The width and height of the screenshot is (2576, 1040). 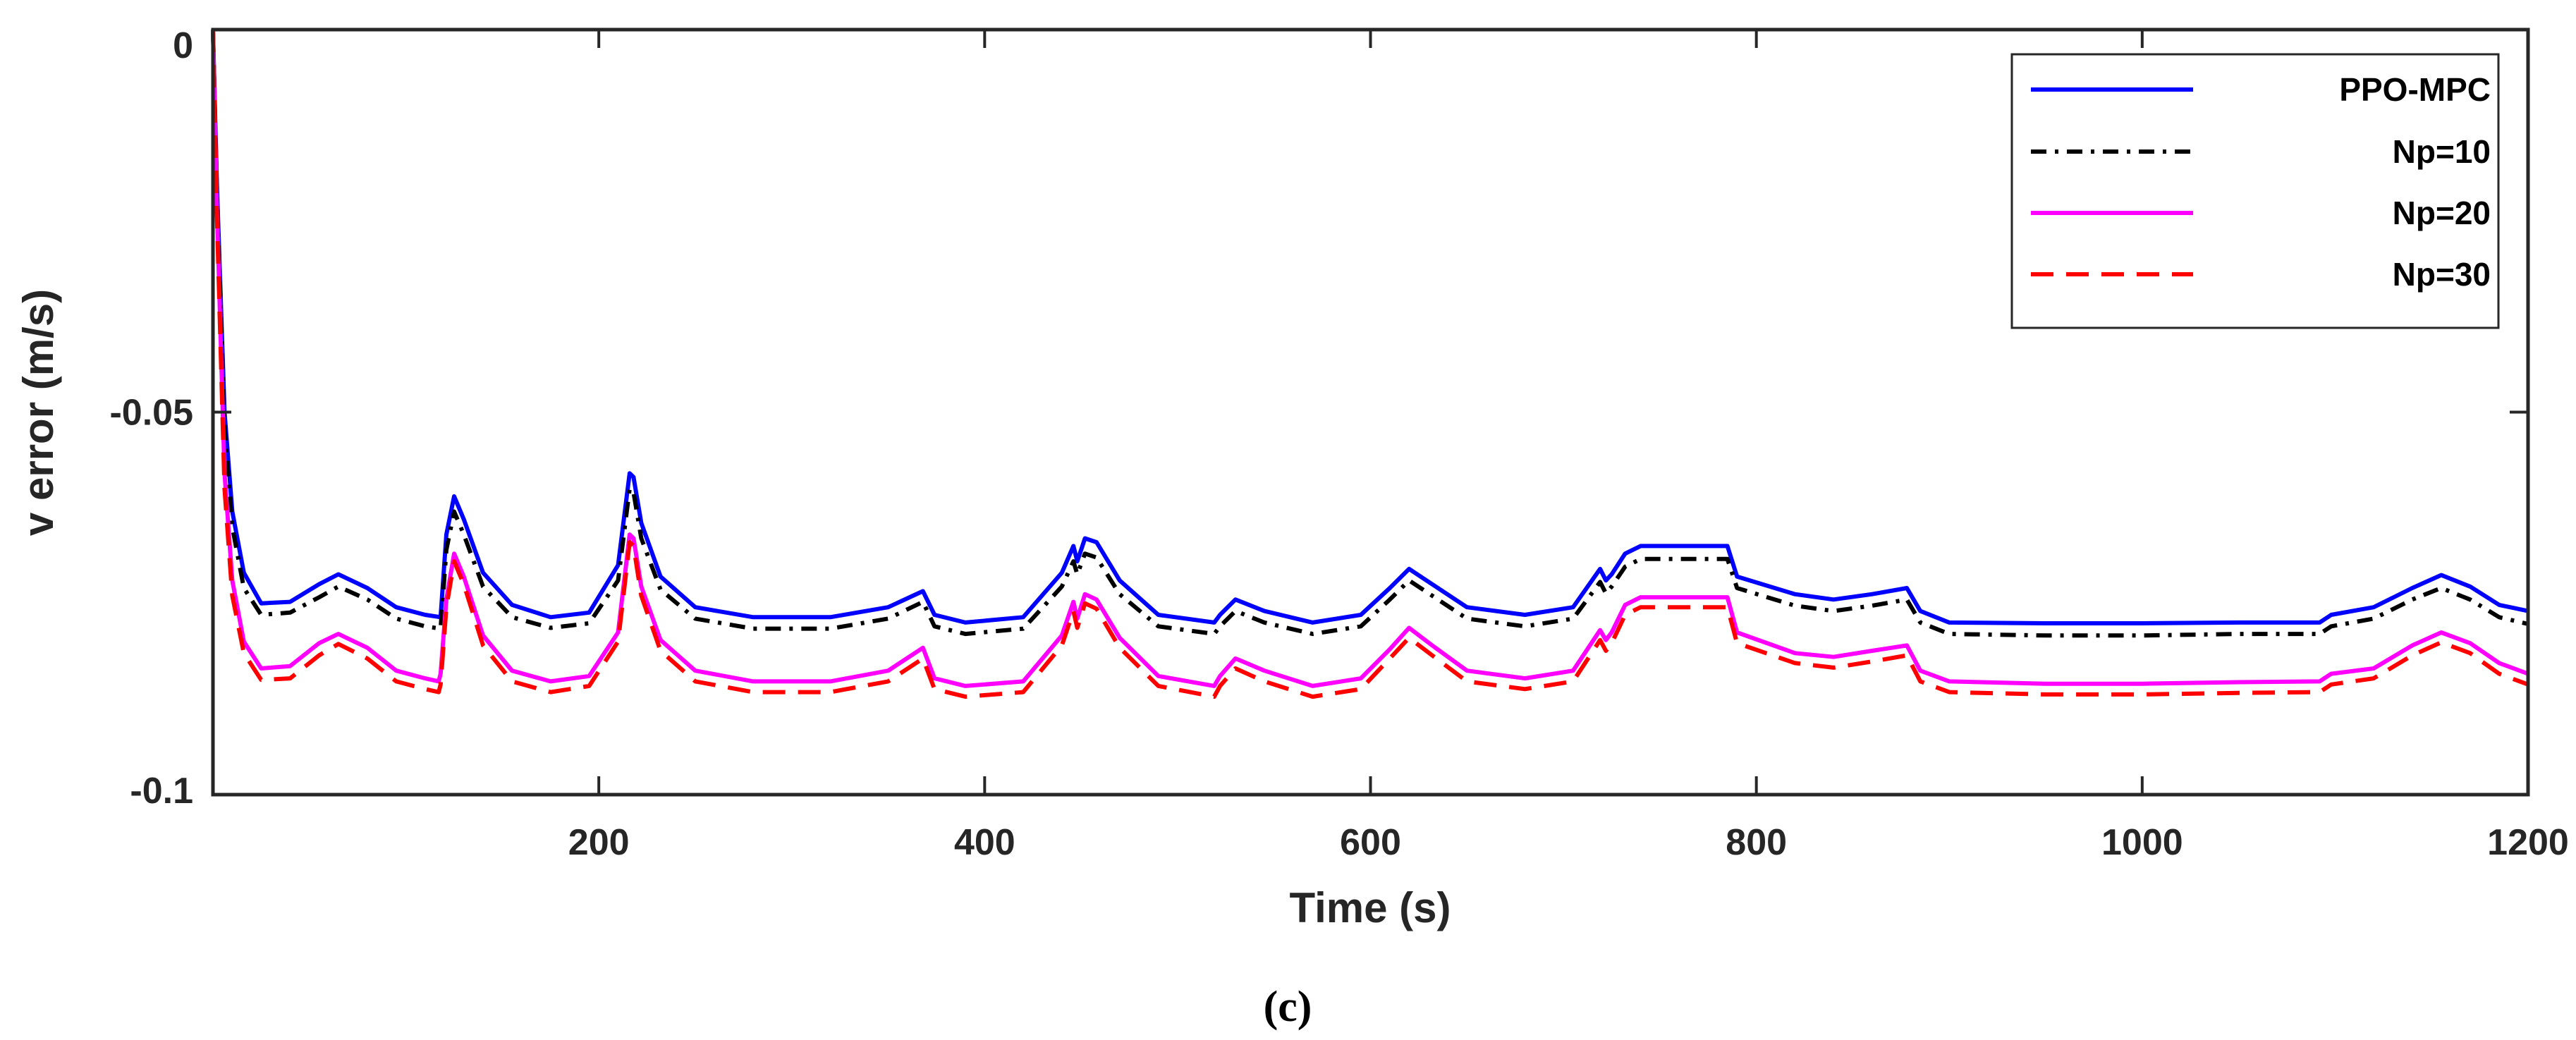 What do you see at coordinates (599, 842) in the screenshot?
I see `x-tick-label: 200` at bounding box center [599, 842].